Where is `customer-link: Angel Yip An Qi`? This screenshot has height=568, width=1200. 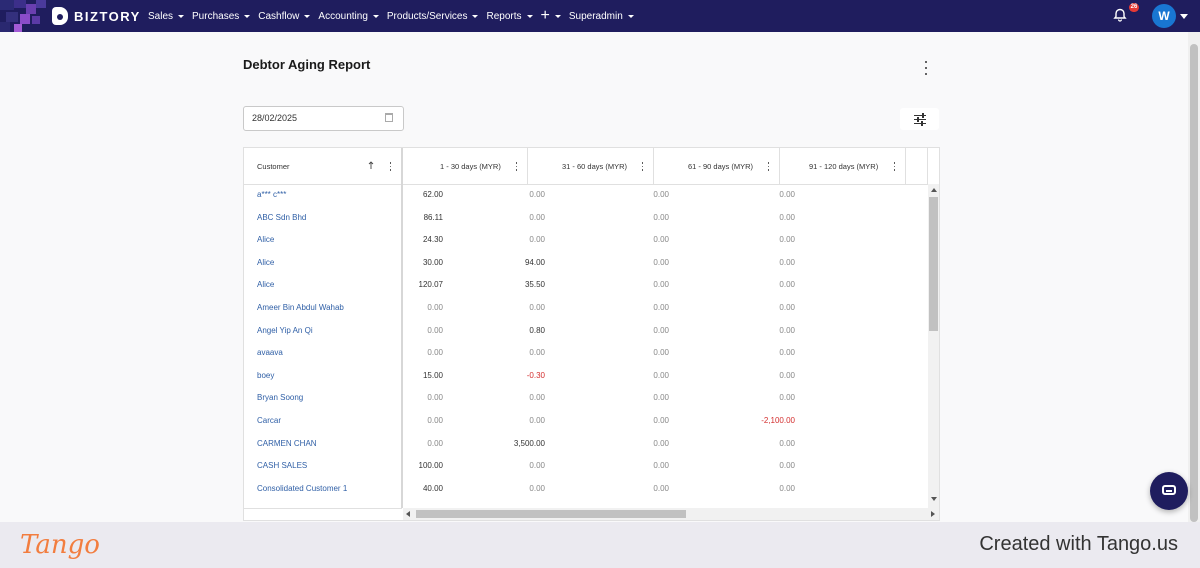 customer-link: Angel Yip An Qi is located at coordinates (285, 330).